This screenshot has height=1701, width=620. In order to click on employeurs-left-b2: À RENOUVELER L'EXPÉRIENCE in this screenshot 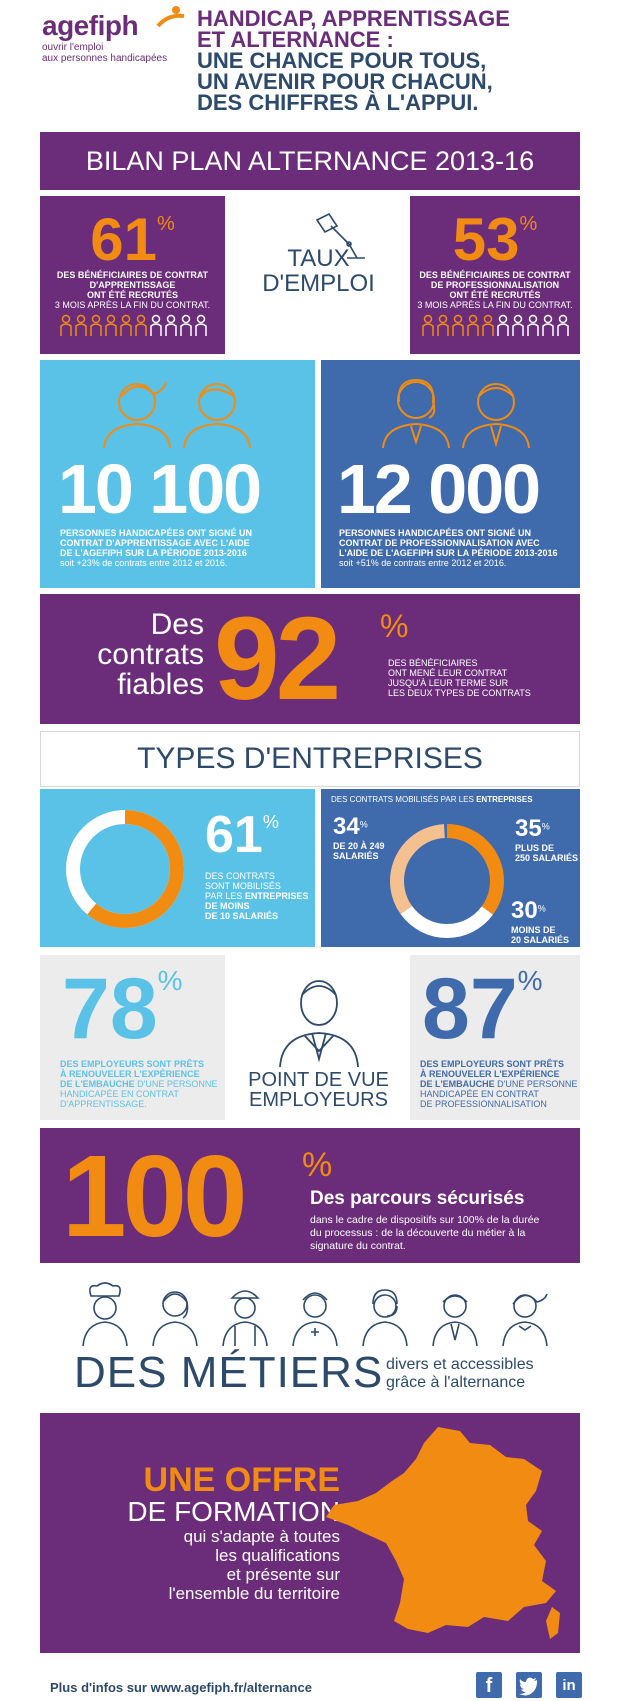, I will do `click(130, 1074)`.